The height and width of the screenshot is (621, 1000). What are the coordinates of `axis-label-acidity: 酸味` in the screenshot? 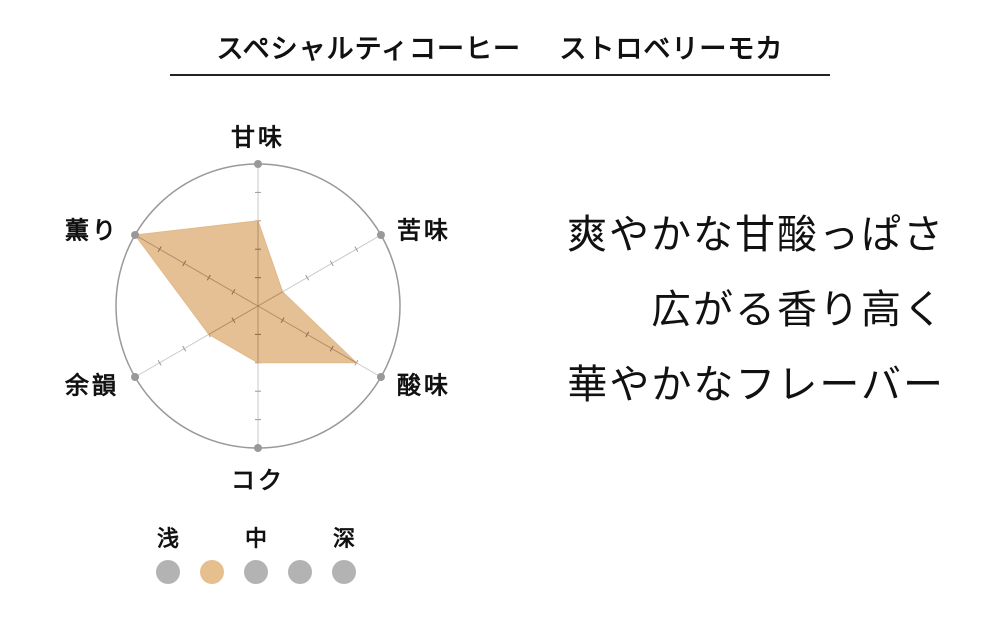 It's located at (424, 385).